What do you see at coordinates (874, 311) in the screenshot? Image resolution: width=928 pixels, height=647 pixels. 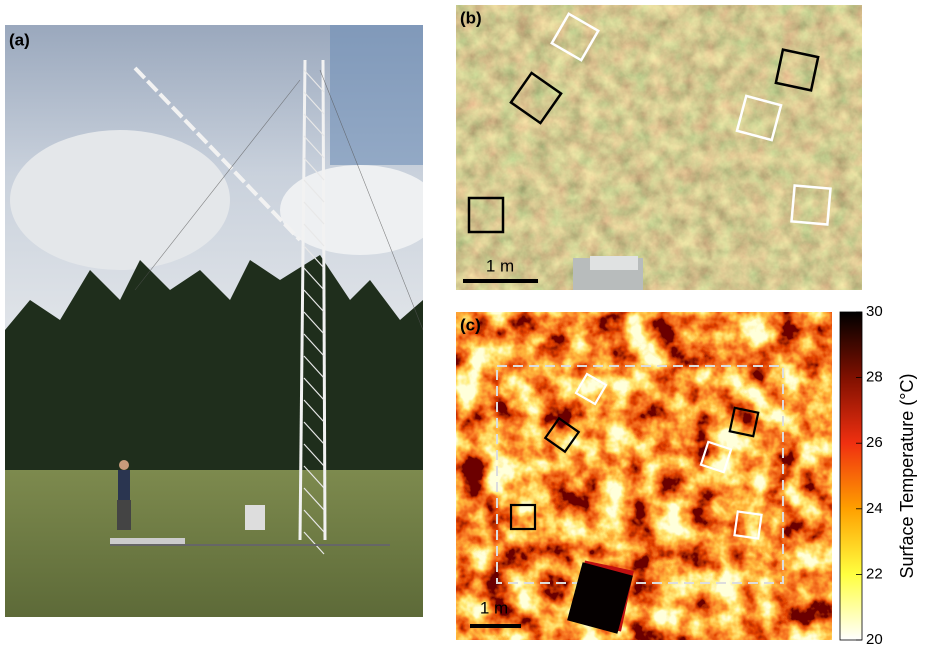 I see `colorbar-tick-label: 30` at bounding box center [874, 311].